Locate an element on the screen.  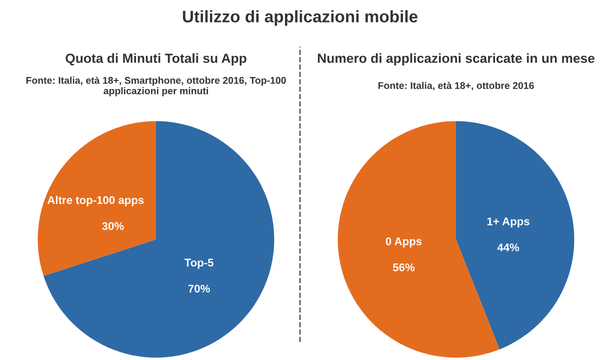
slice-label: Altre top-100 apps is located at coordinates (95, 201).